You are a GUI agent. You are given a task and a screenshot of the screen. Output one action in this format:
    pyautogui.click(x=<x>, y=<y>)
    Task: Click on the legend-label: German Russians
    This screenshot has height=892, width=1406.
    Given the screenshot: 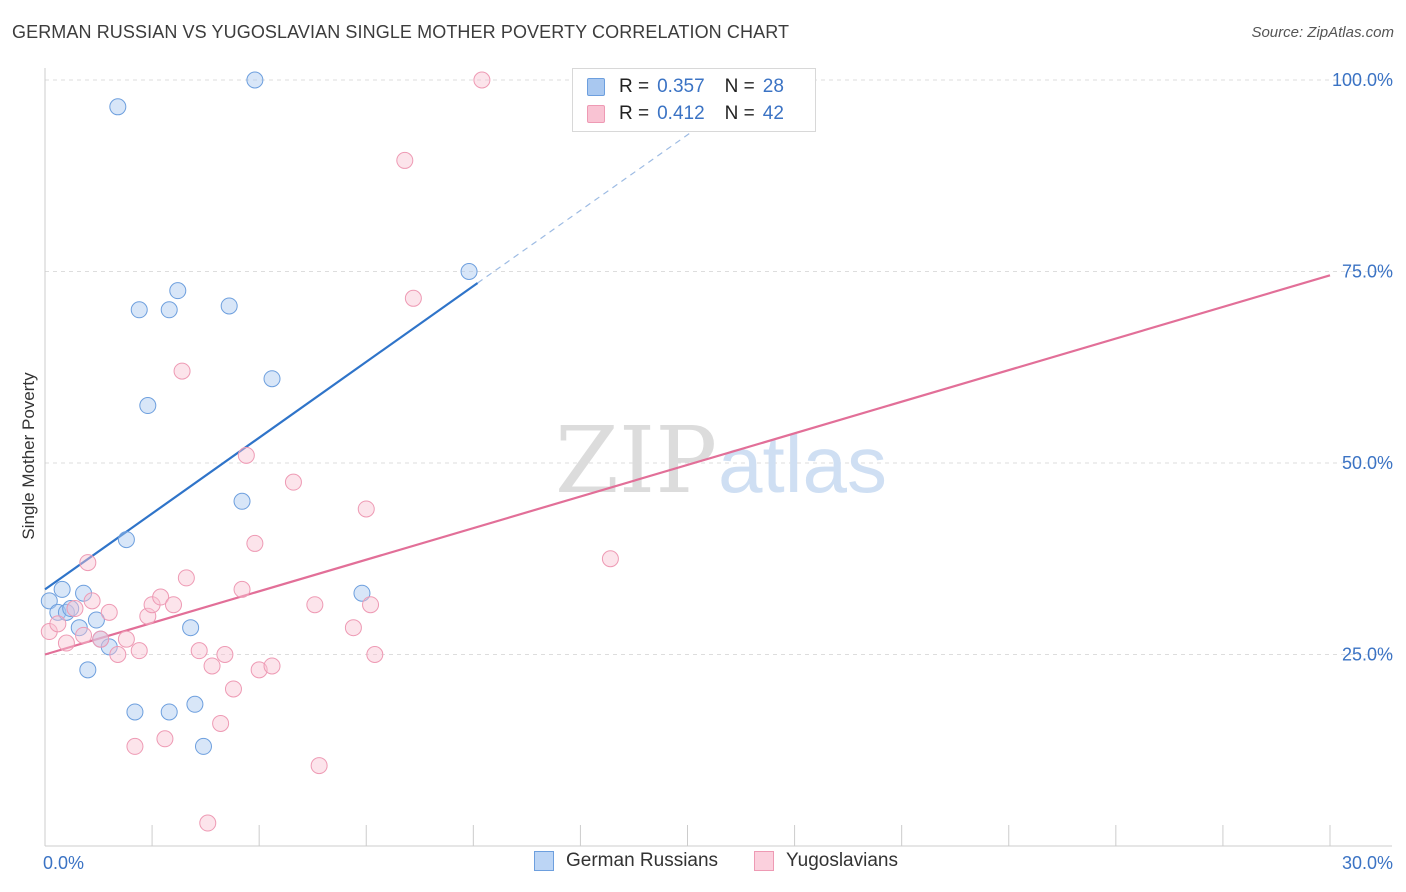 What is the action you would take?
    pyautogui.click(x=642, y=860)
    